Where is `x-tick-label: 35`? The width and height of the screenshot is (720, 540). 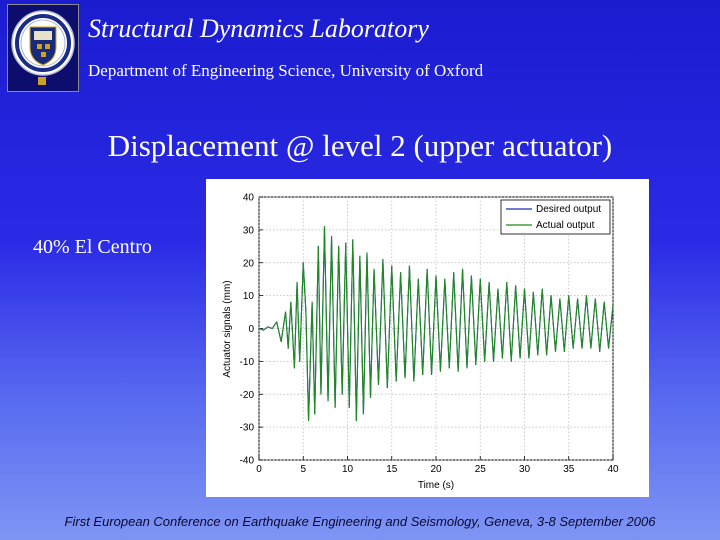
x-tick-label: 35 is located at coordinates (569, 469).